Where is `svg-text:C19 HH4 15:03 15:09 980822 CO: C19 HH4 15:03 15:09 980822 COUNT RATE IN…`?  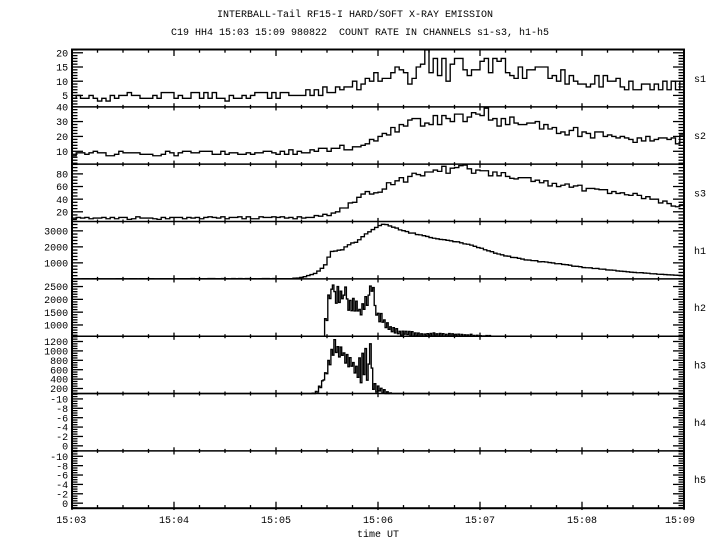 svg-text:C19 HH4 15:03 15:09 980822 CO: C19 HH4 15:03 15:09 980822 COUNT RATE IN… is located at coordinates (360, 33).